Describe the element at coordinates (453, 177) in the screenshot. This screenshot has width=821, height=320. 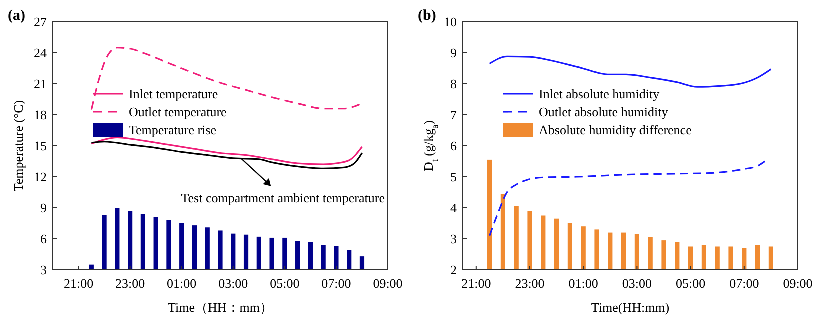
I see `y-tick-label: 5` at that location.